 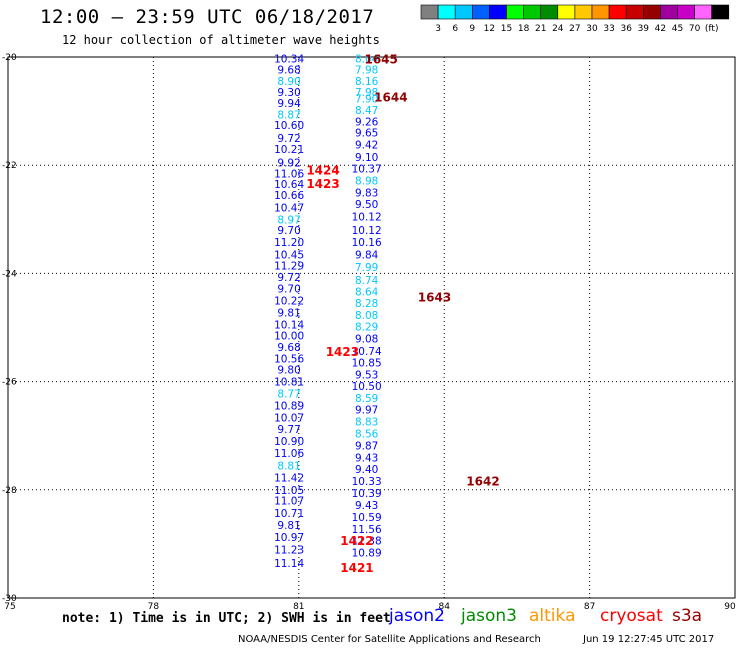 What do you see at coordinates (288, 395) in the screenshot?
I see `swh-value-jason2: 8.77` at bounding box center [288, 395].